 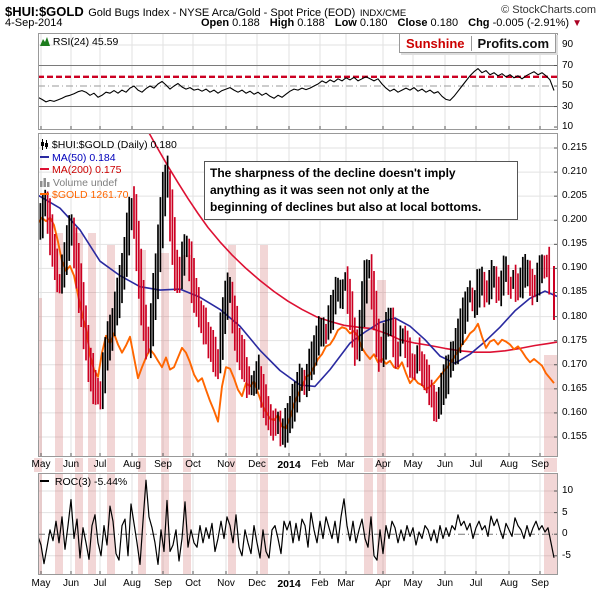 What do you see at coordinates (44, 144) in the screenshot?
I see `candlestick-icon` at bounding box center [44, 144].